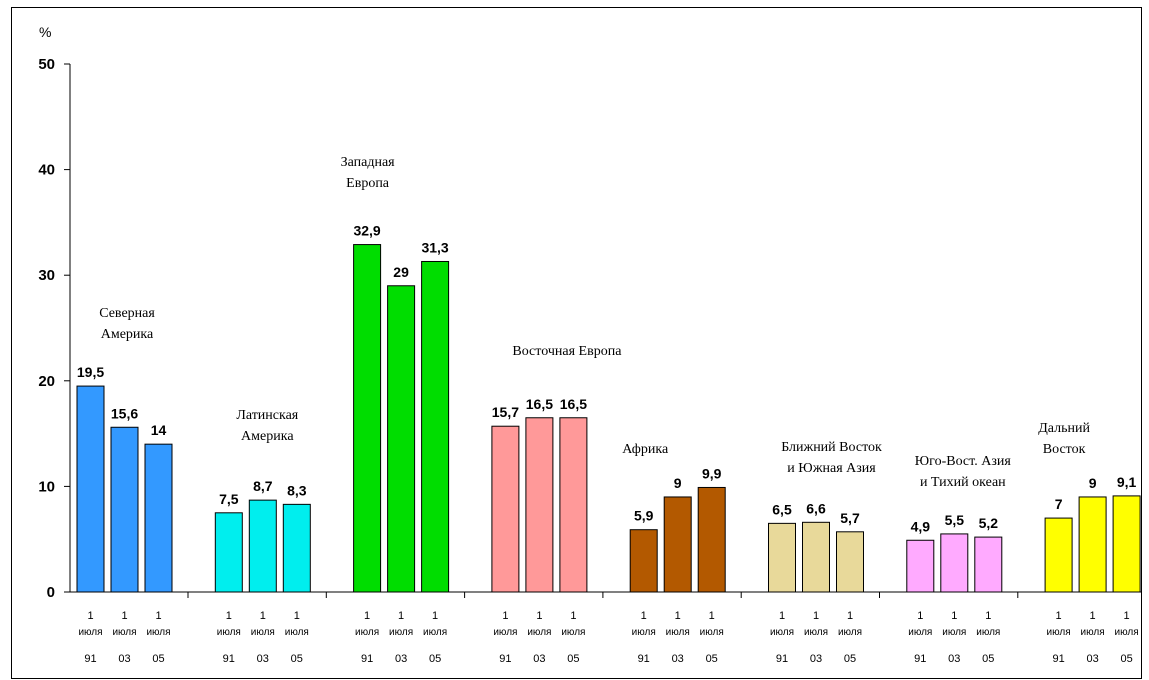 This screenshot has width=1149, height=680. Describe the element at coordinates (45, 32) in the screenshot. I see `y-unit-label: %` at that location.